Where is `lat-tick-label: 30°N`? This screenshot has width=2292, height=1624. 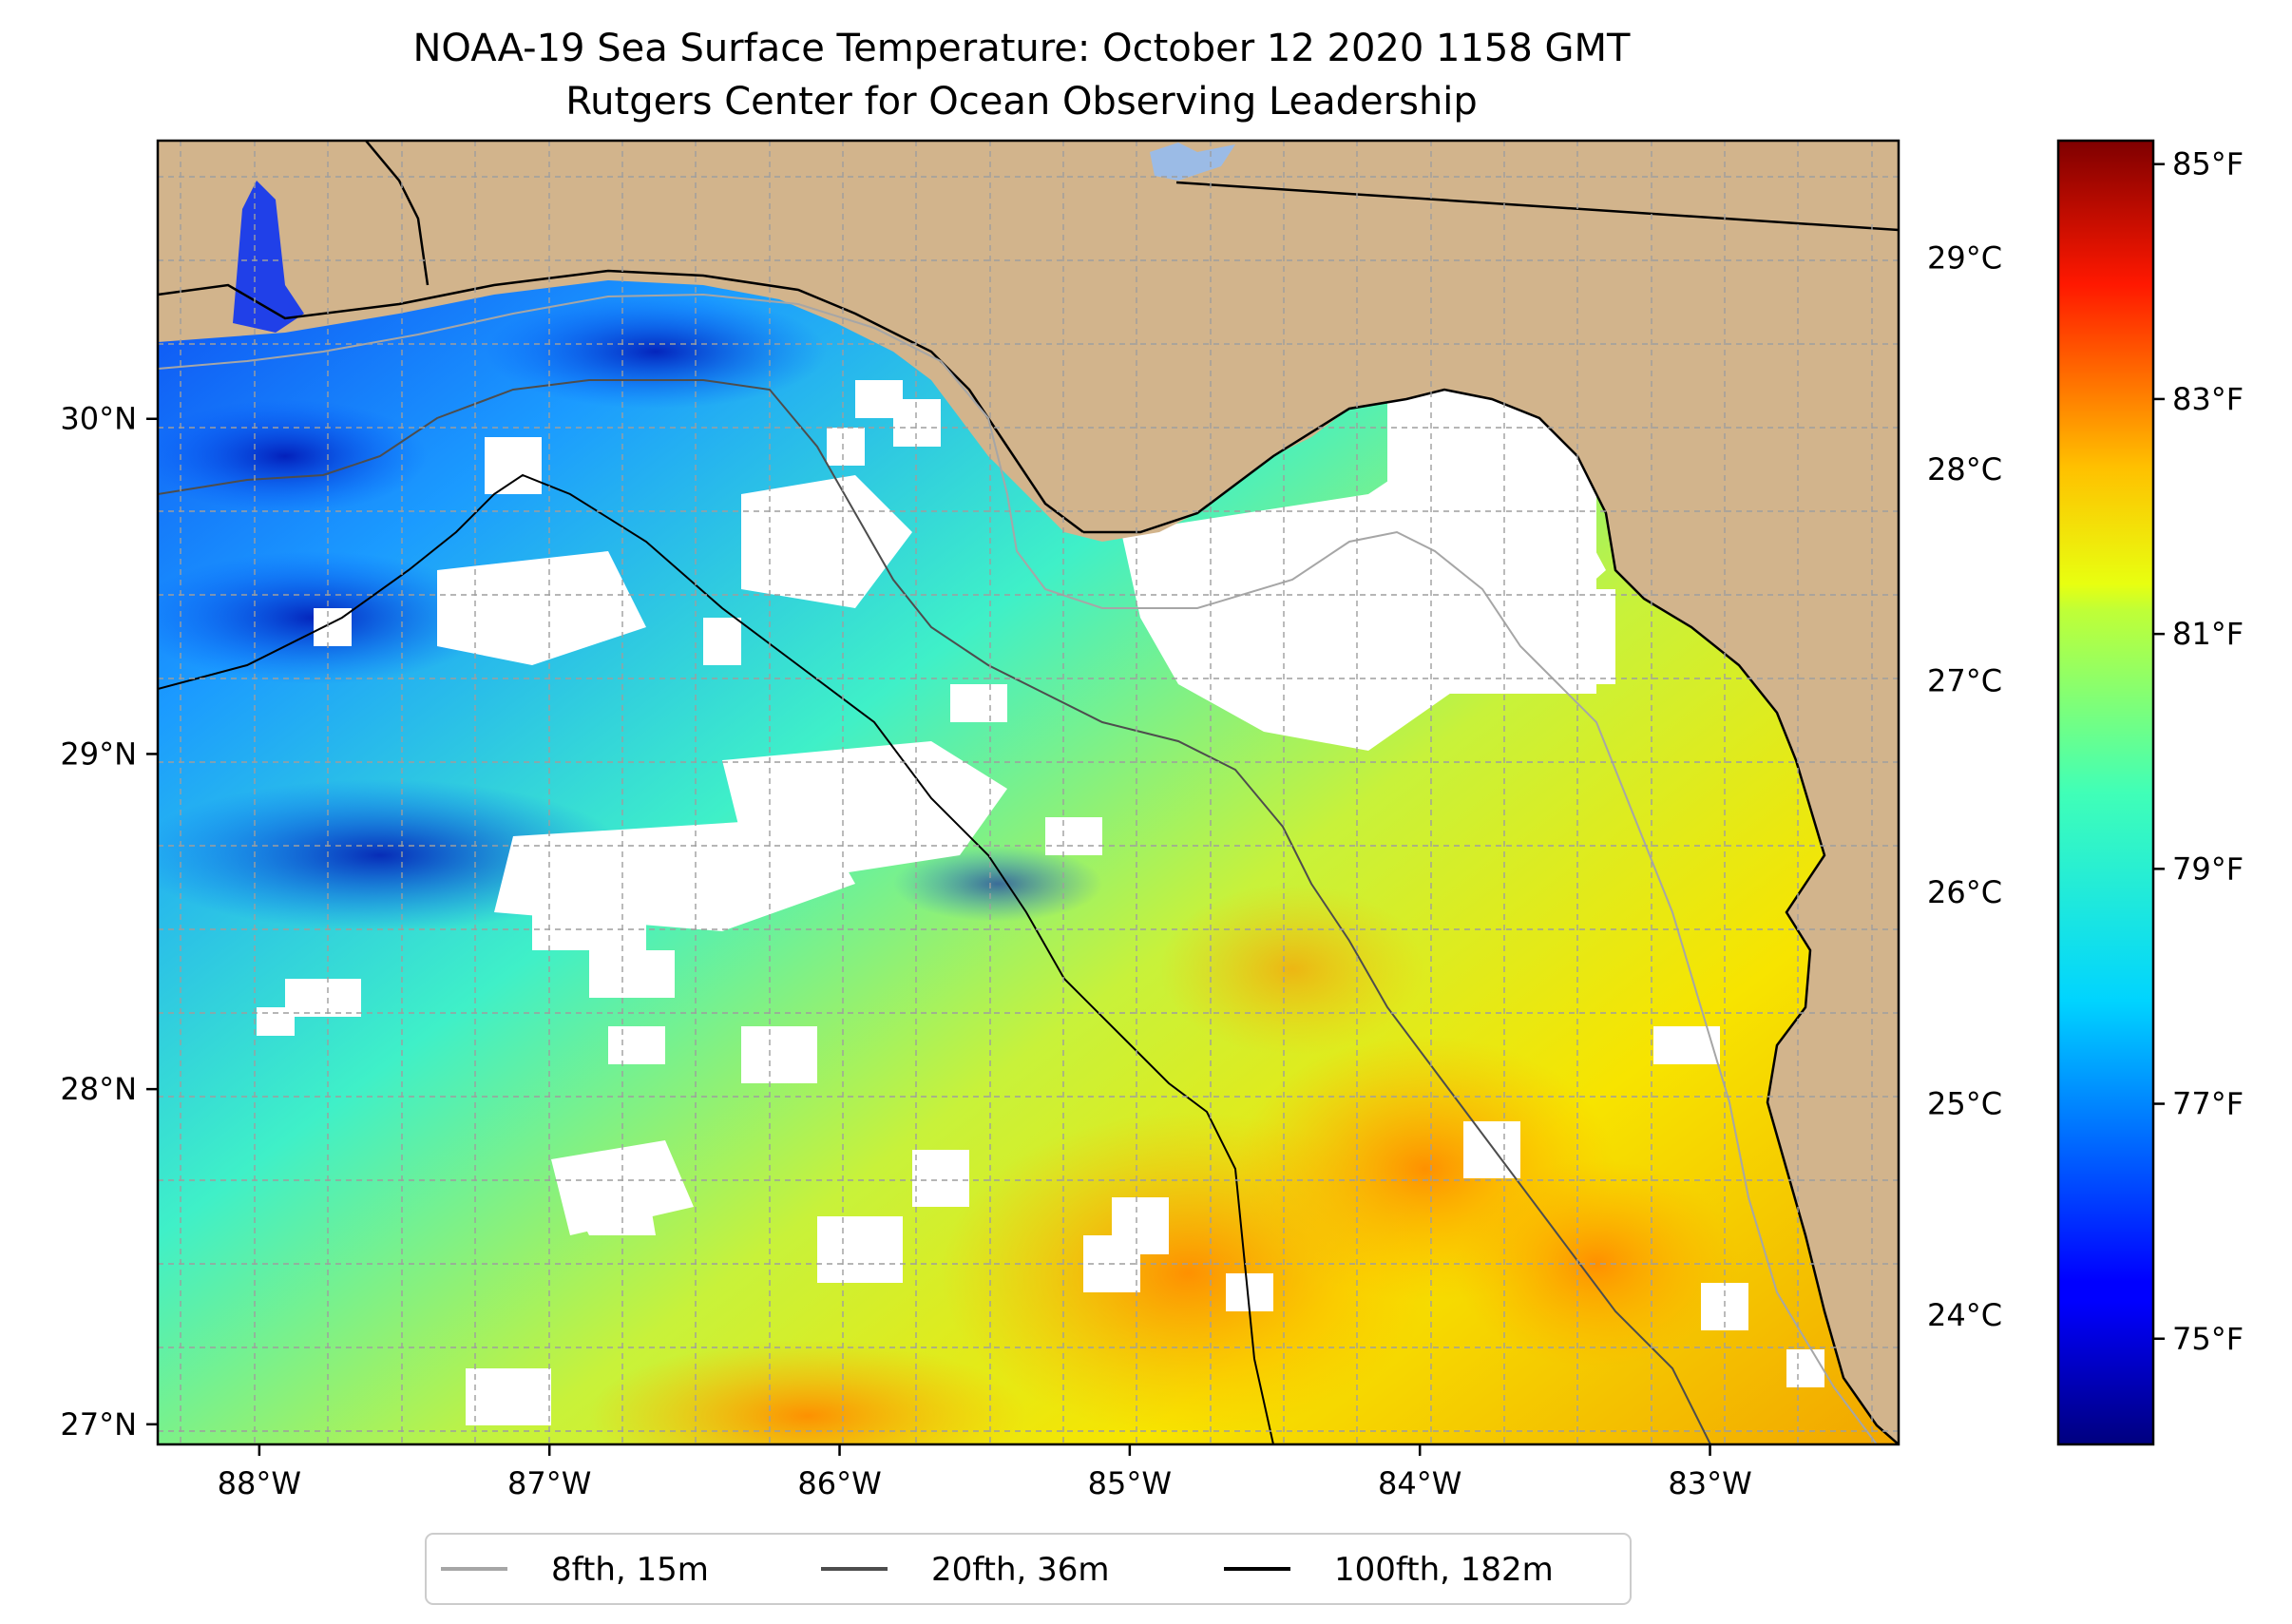
lat-tick-label: 30°N is located at coordinates (98, 419).